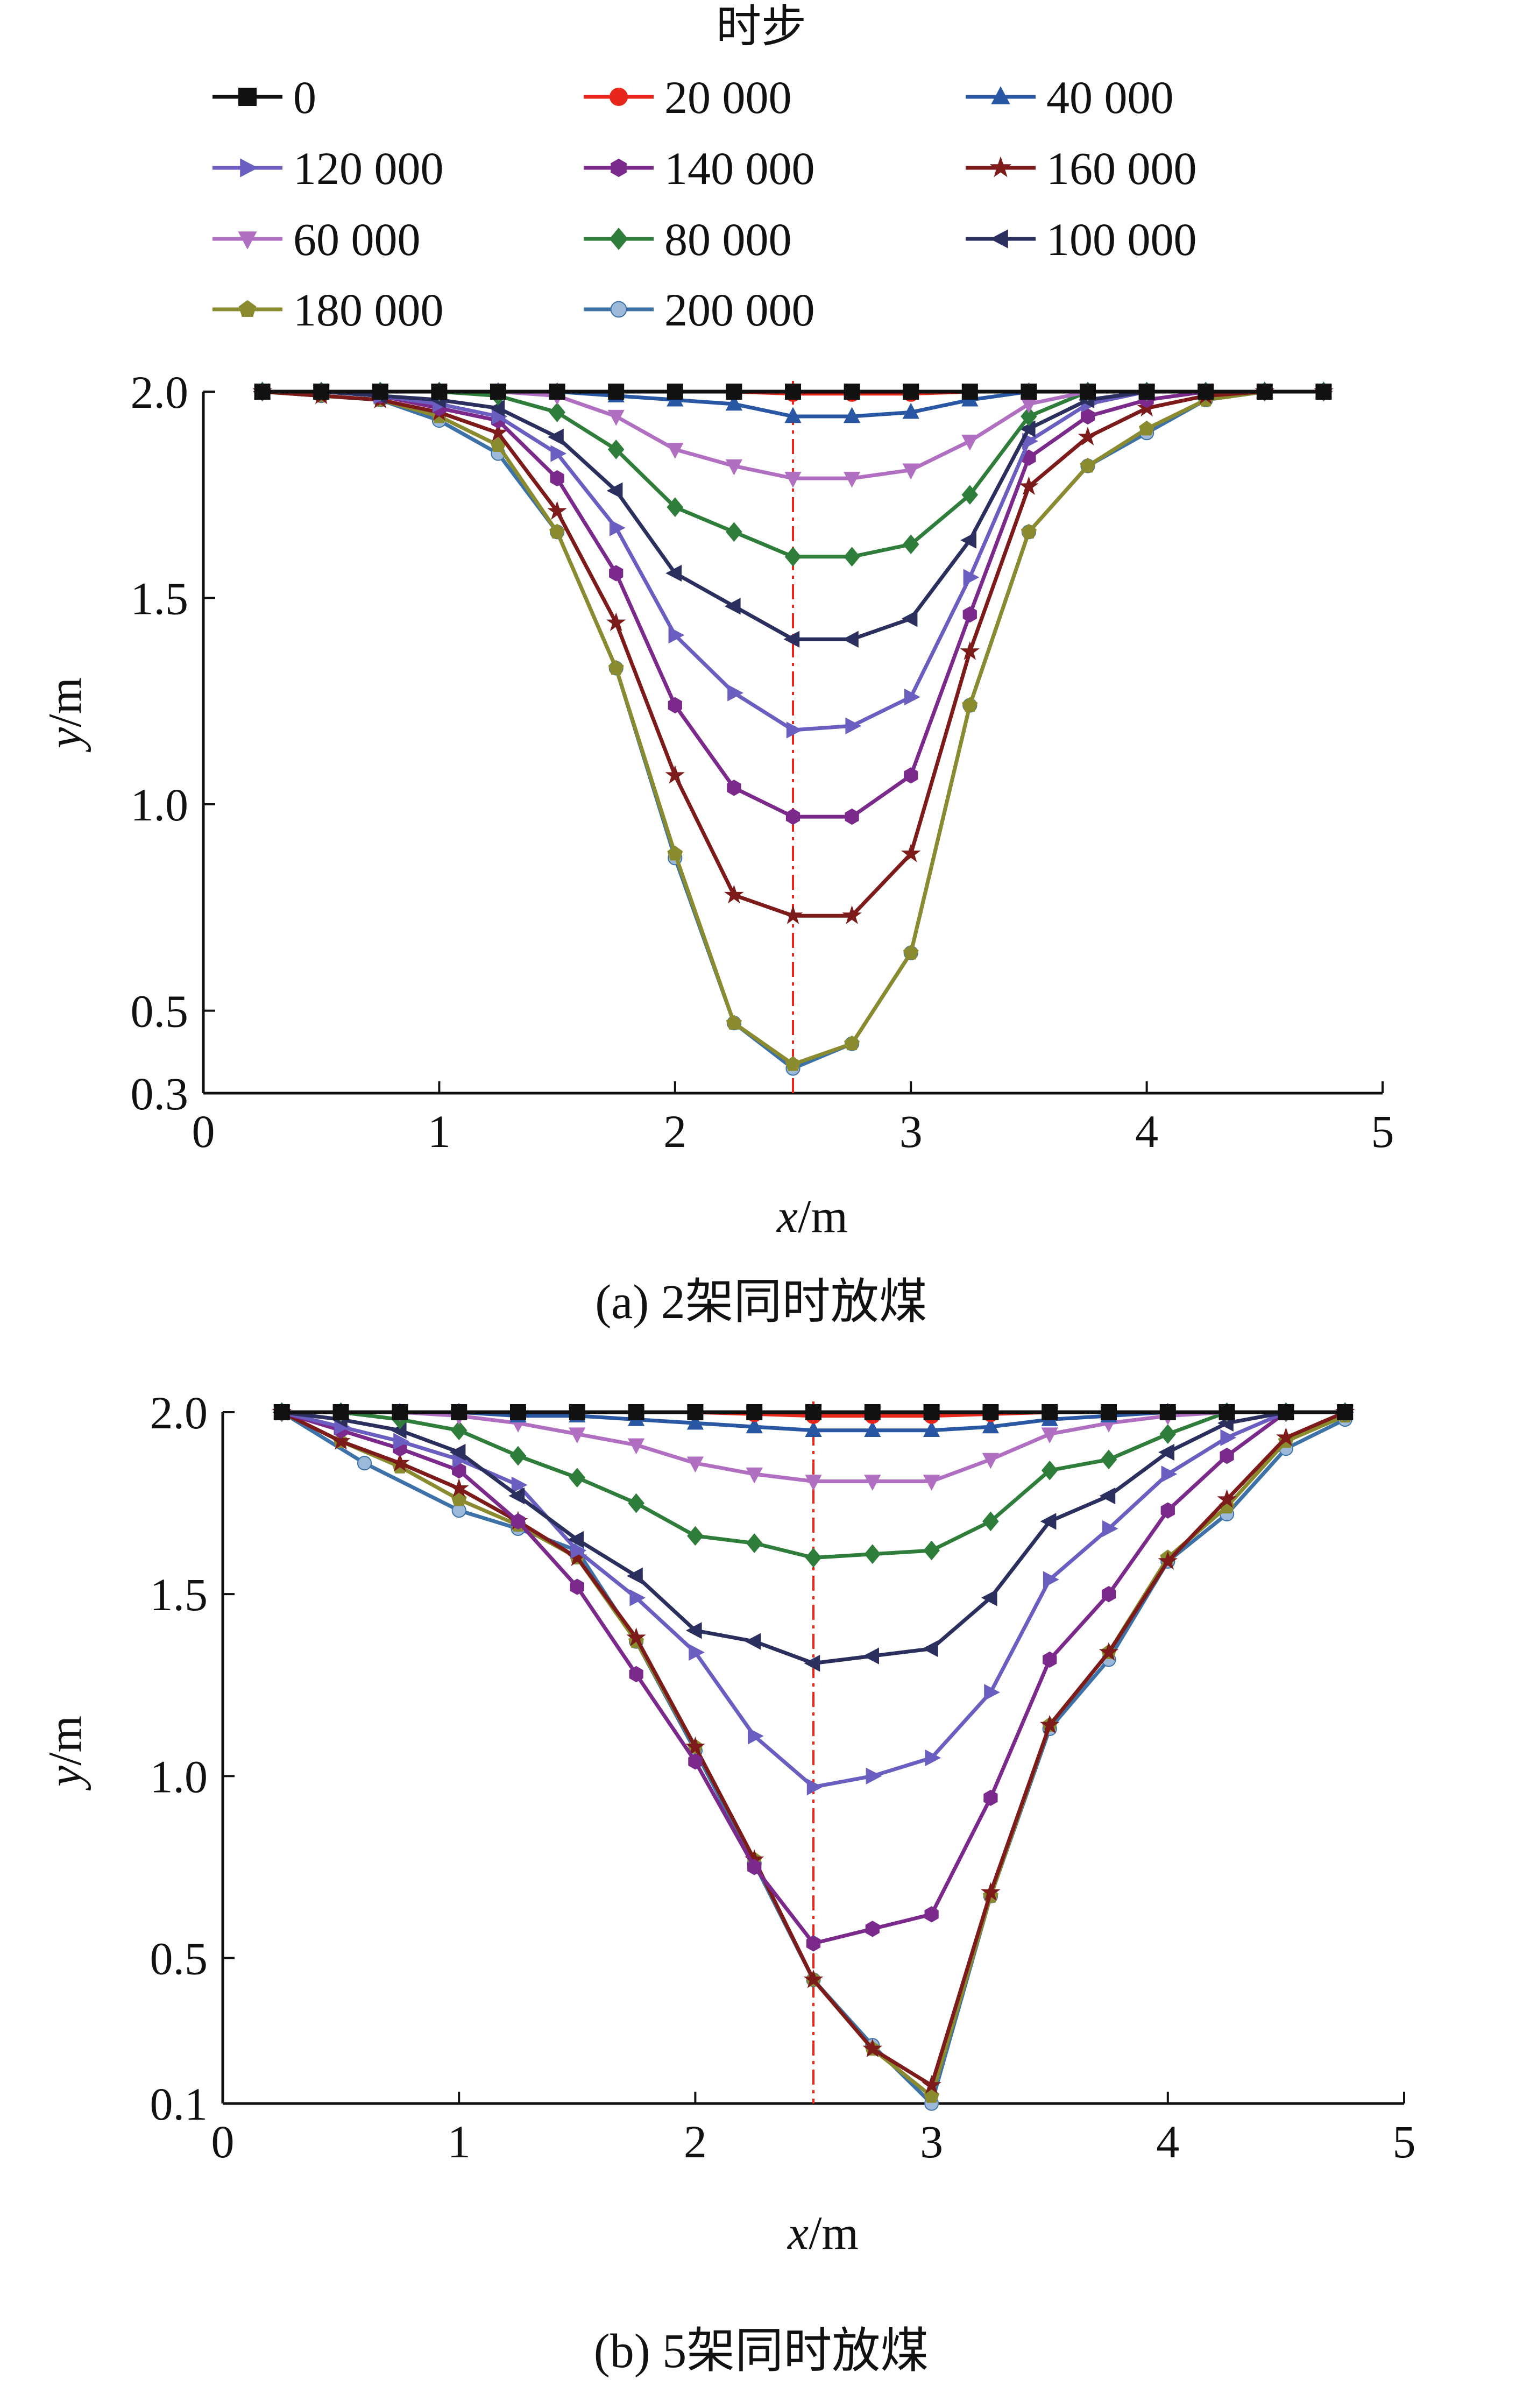  What do you see at coordinates (264, 97) in the screenshot?
I see `legend-entry: 0` at bounding box center [264, 97].